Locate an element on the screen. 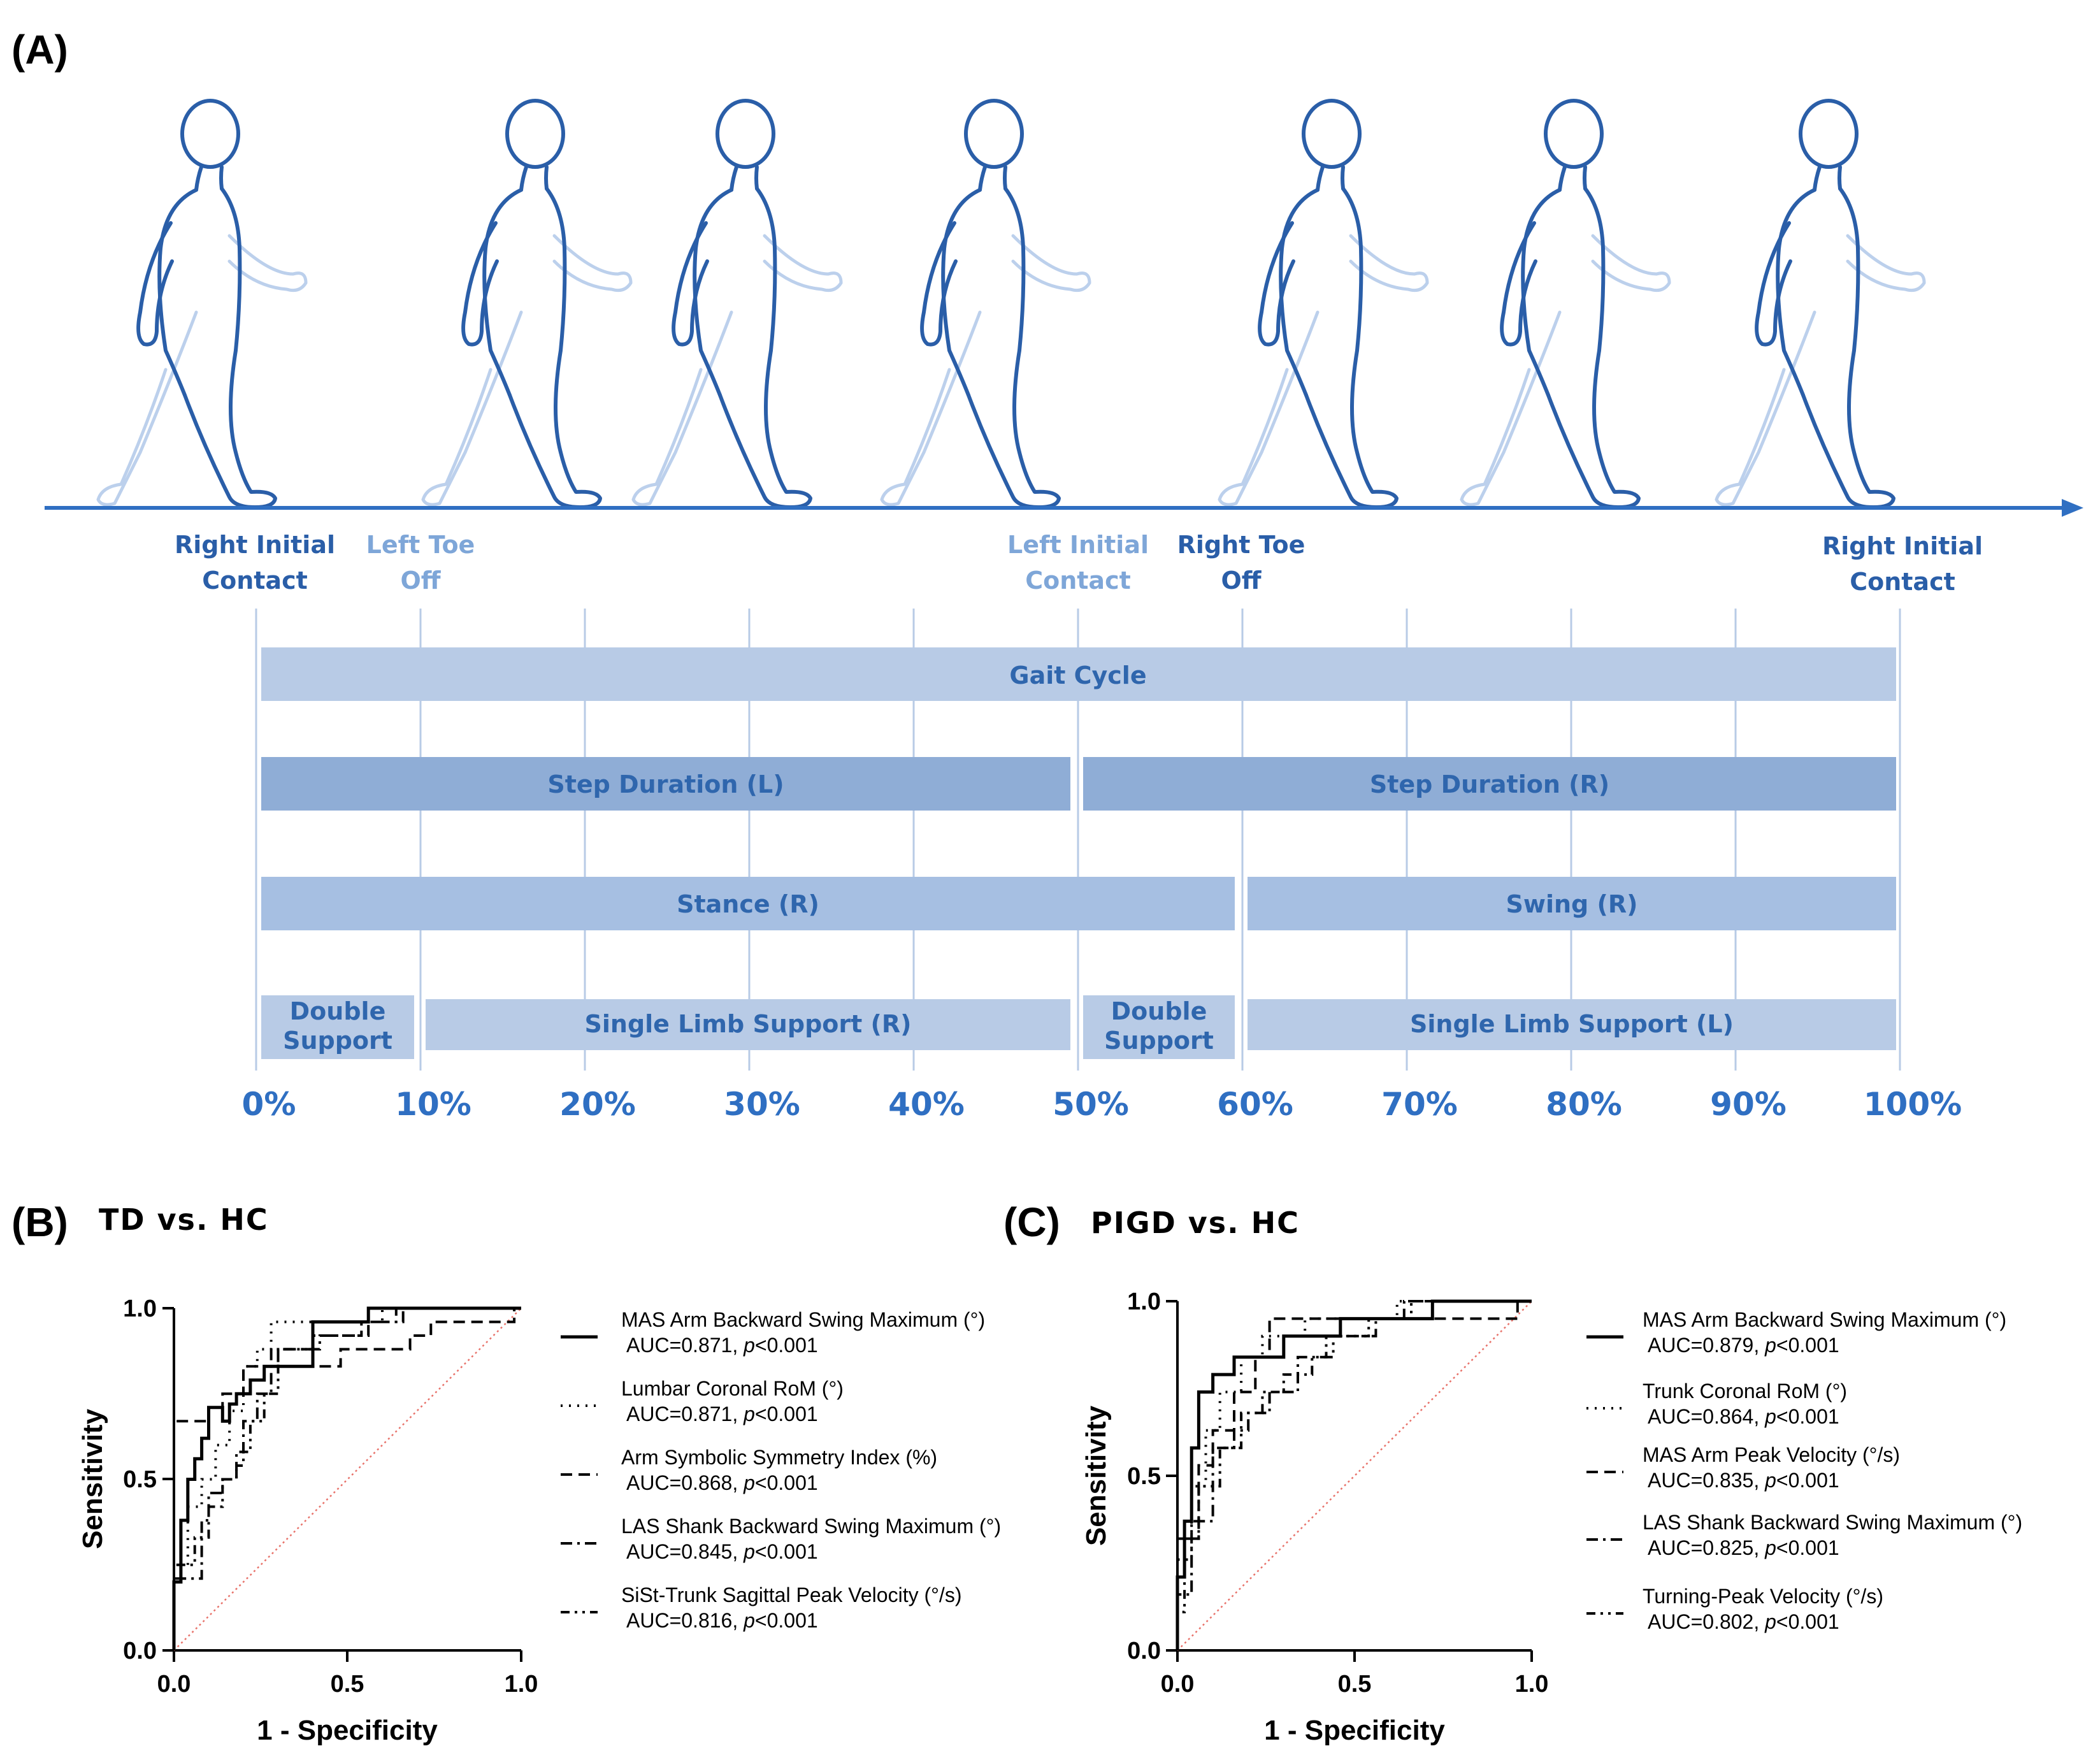  roc-c-xlabel: 1 - Specificity is located at coordinates (1354, 1731).